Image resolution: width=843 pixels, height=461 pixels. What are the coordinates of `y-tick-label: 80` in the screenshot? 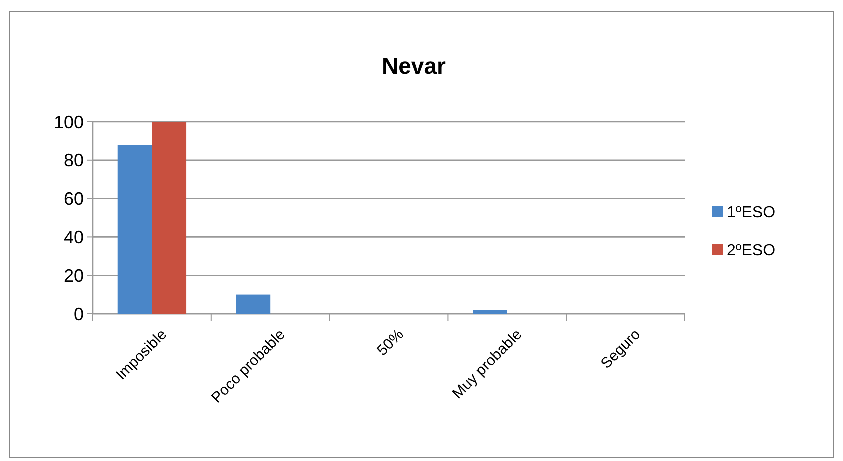 It's located at (74, 160).